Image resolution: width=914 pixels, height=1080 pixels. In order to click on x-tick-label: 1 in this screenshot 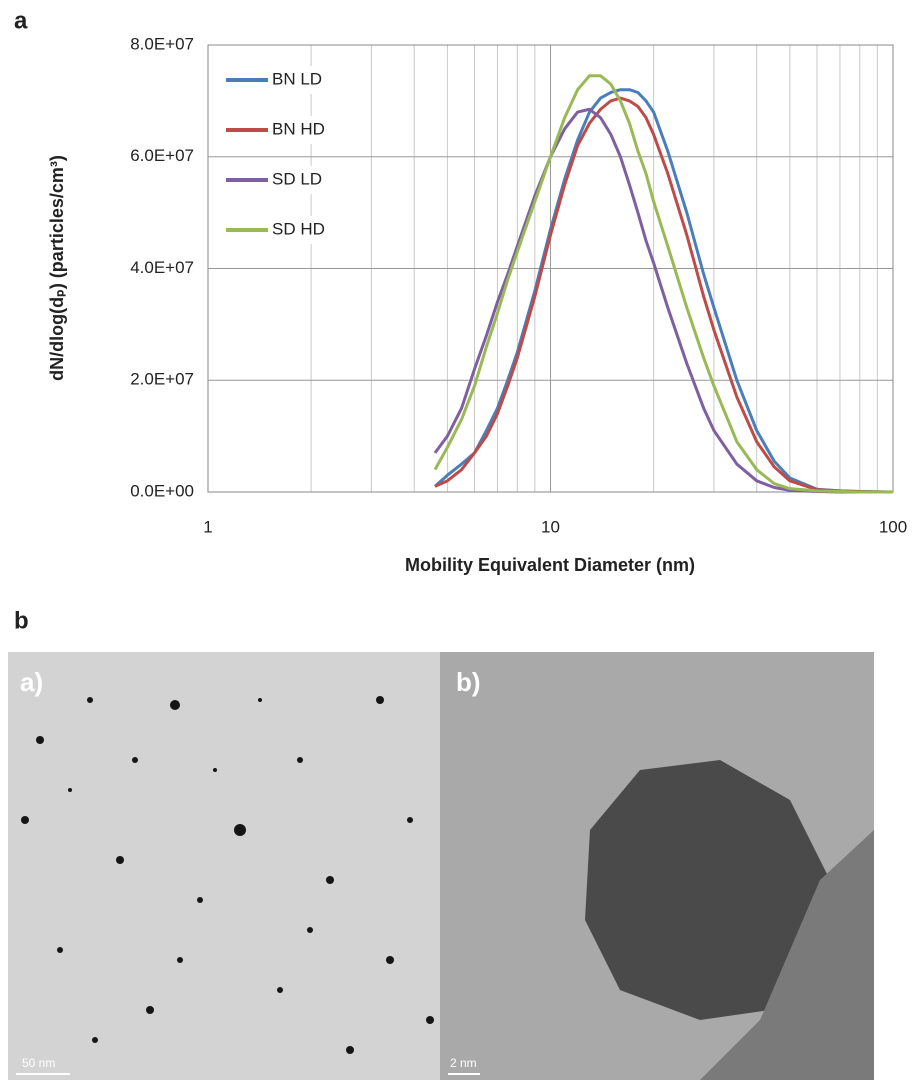, I will do `click(207, 526)`.